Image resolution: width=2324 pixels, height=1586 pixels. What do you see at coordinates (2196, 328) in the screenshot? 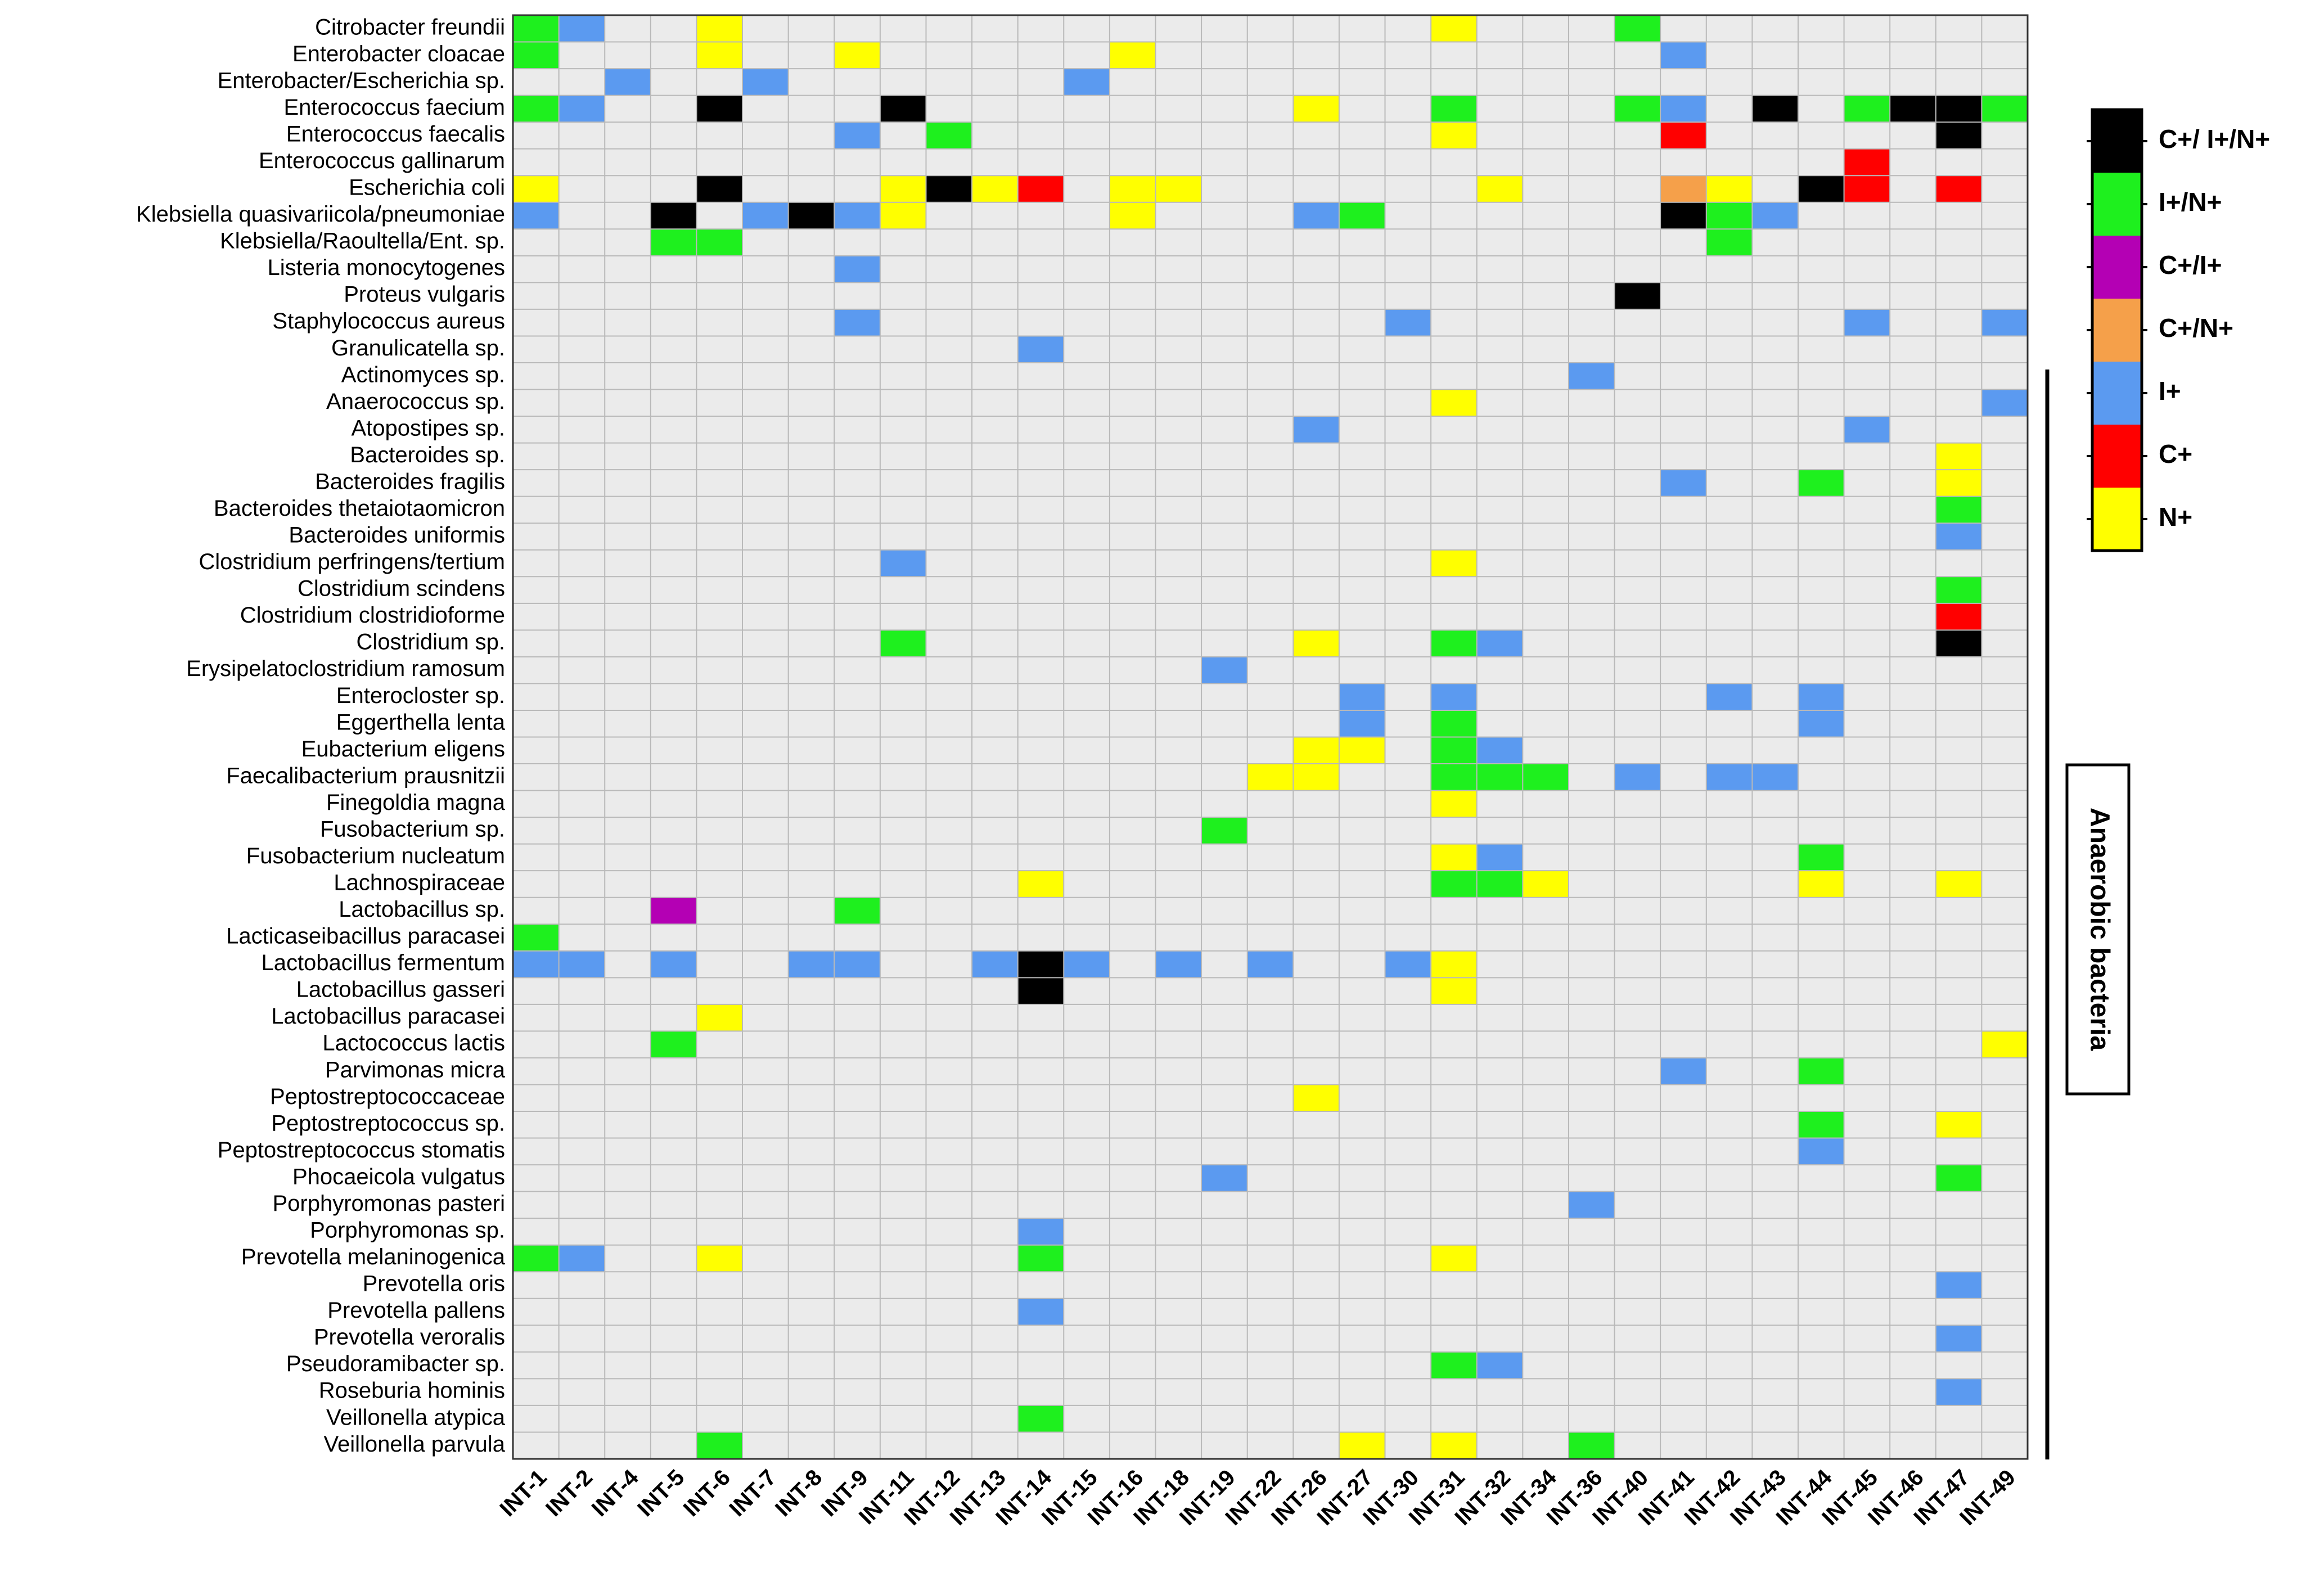
I see `legend-label-c-n: C+/N+` at bounding box center [2196, 328].